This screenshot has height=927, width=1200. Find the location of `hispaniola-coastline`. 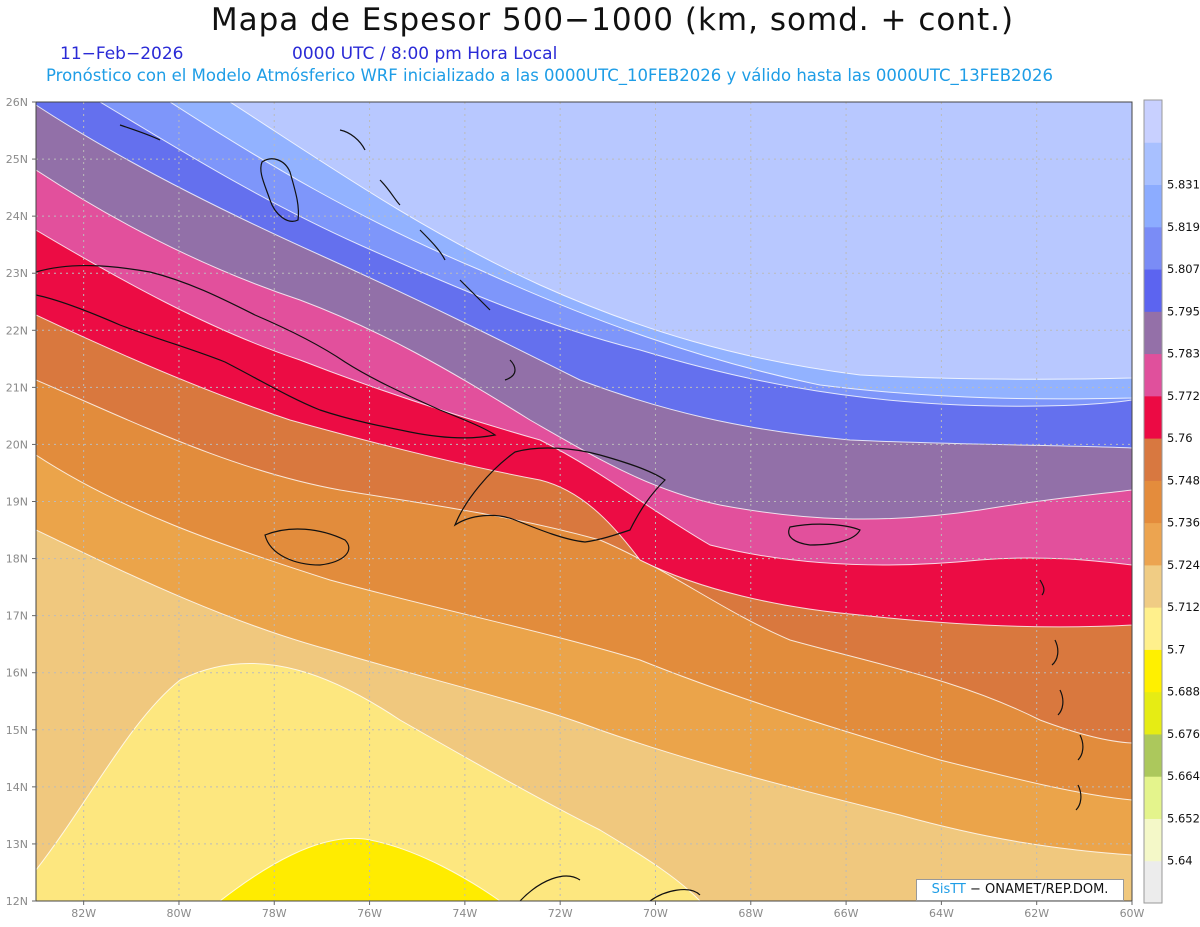

hispaniola-coastline is located at coordinates (559, 495).